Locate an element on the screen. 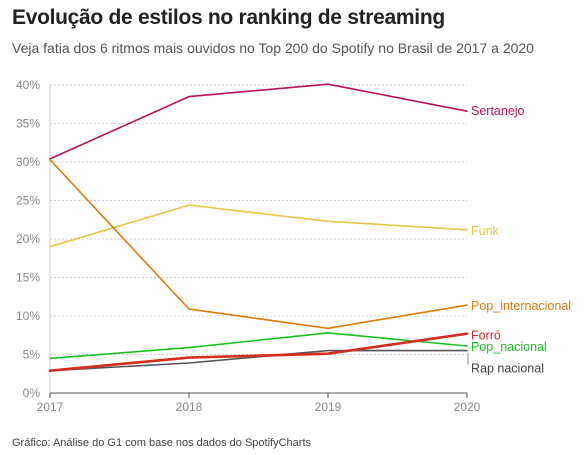  y-tick-label: 30% is located at coordinates (28, 162).